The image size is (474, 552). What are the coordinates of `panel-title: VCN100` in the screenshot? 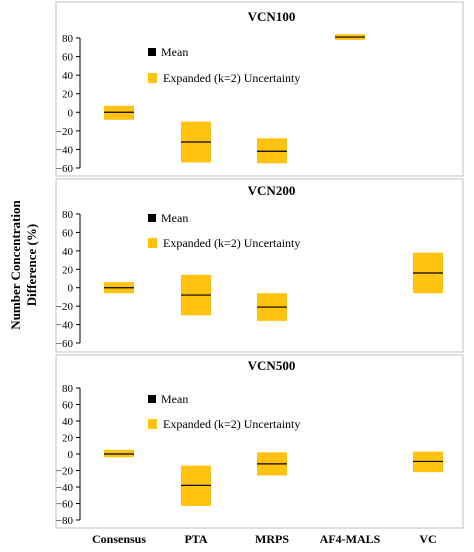 It's located at (272, 16).